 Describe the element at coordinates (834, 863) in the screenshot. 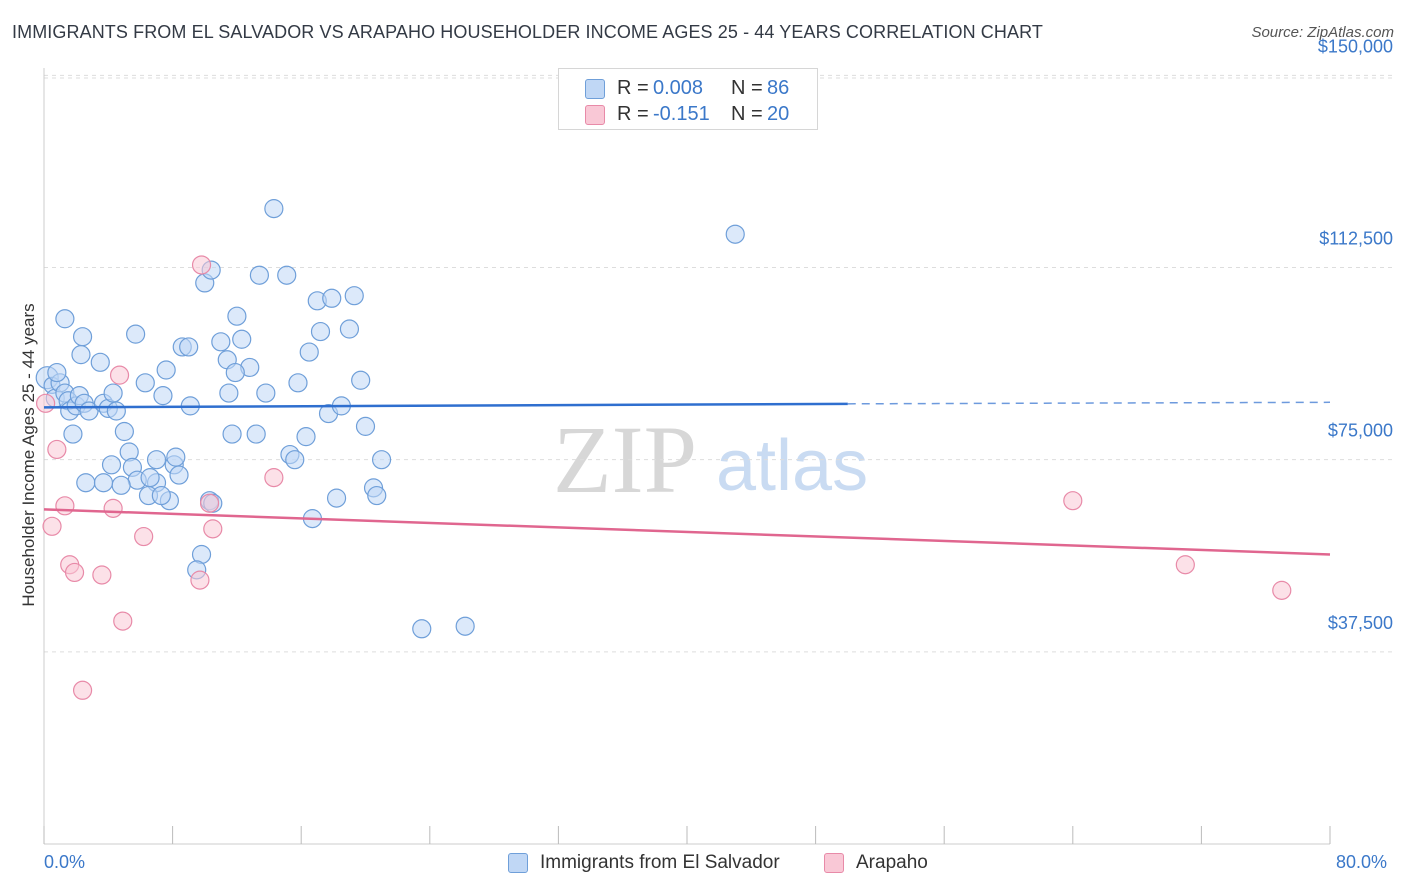

I see `bottom-legend-swatch-arapaho` at that location.